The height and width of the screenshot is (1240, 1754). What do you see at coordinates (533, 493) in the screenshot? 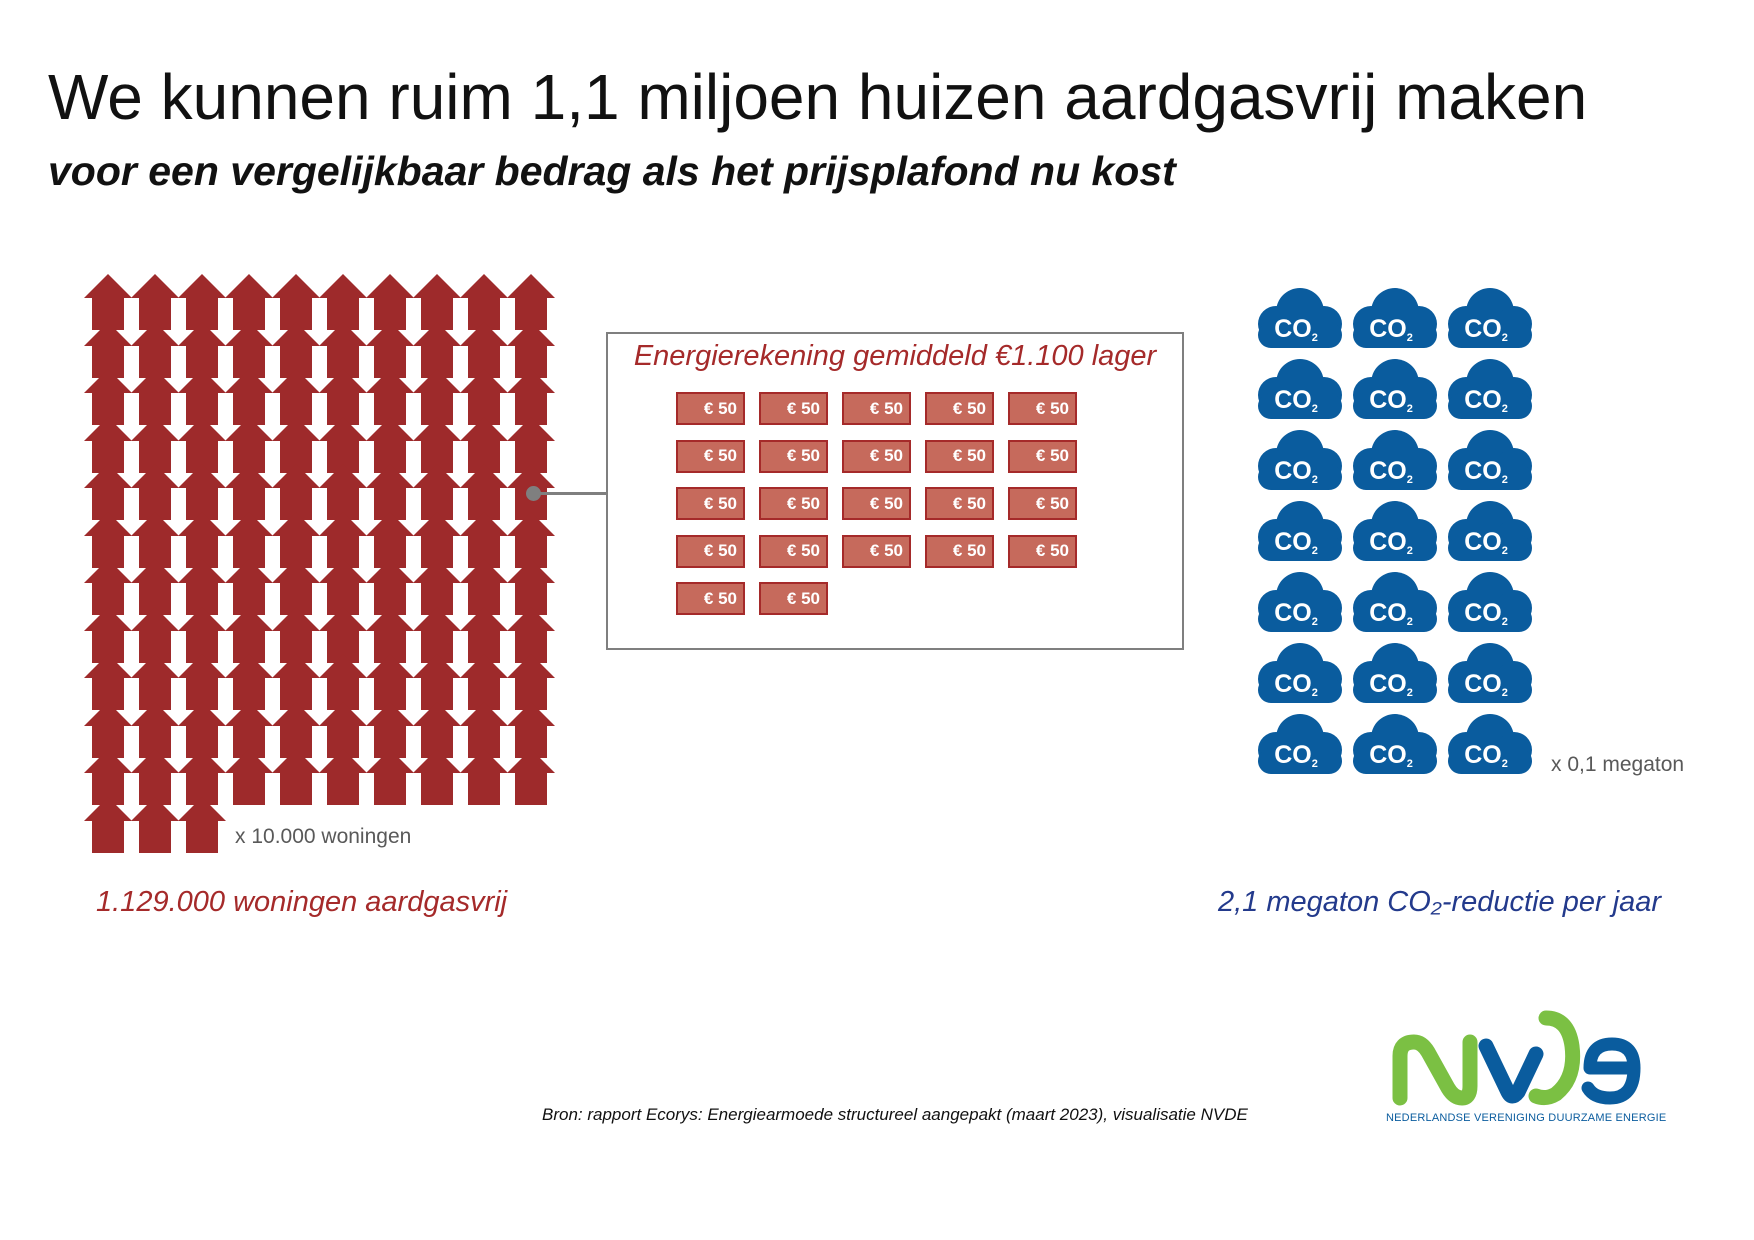
I see `connector-dot` at bounding box center [533, 493].